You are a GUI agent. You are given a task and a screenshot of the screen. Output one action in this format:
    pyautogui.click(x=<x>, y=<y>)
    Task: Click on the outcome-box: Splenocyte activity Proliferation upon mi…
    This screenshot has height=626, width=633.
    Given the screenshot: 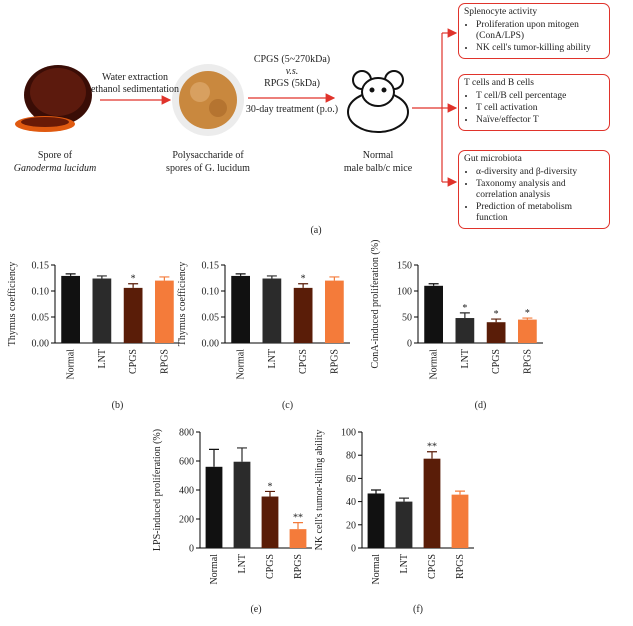 What is the action you would take?
    pyautogui.click(x=534, y=31)
    